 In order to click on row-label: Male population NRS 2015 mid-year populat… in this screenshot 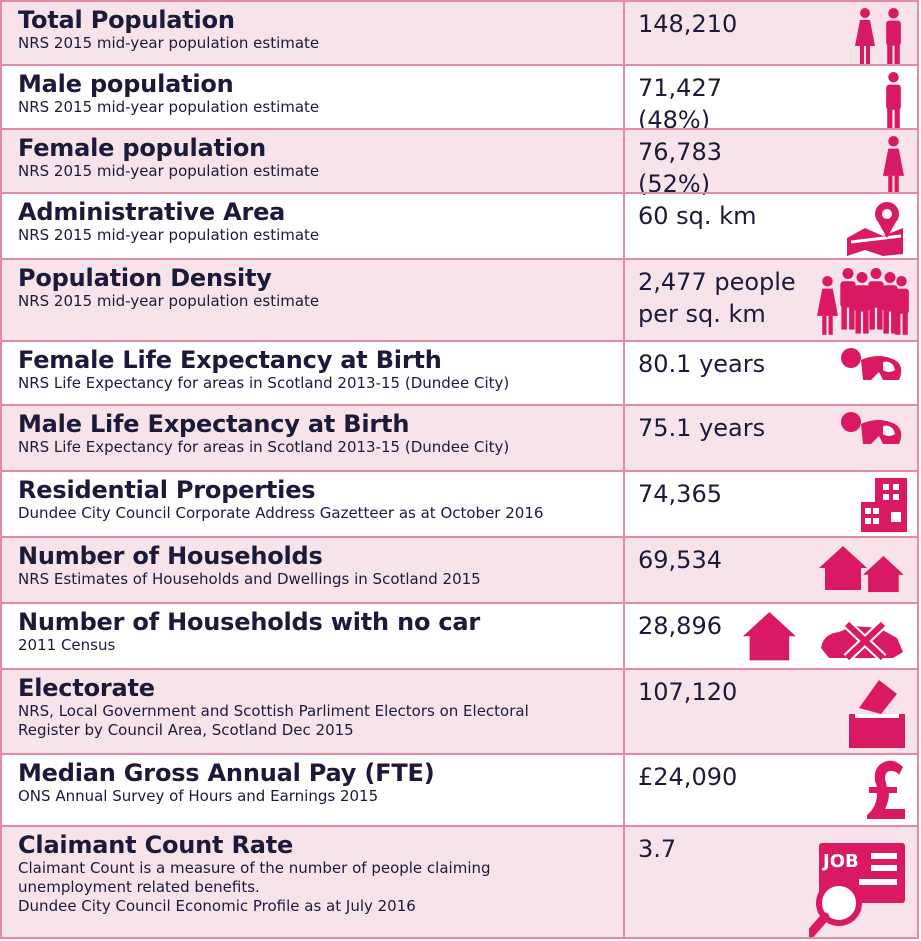, I will do `click(317, 93)`.